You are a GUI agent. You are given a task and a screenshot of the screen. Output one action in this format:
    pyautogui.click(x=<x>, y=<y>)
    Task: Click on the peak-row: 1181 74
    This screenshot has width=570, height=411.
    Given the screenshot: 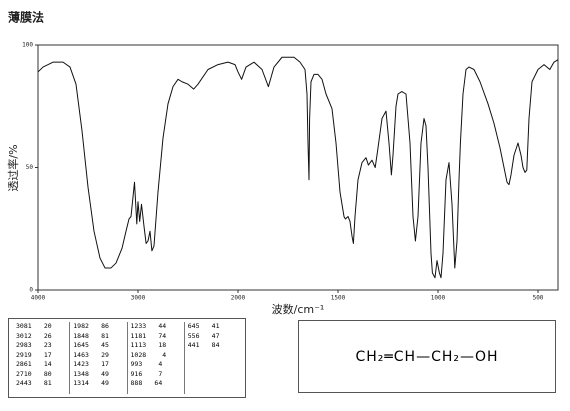 What is the action you would take?
    pyautogui.click(x=157, y=337)
    